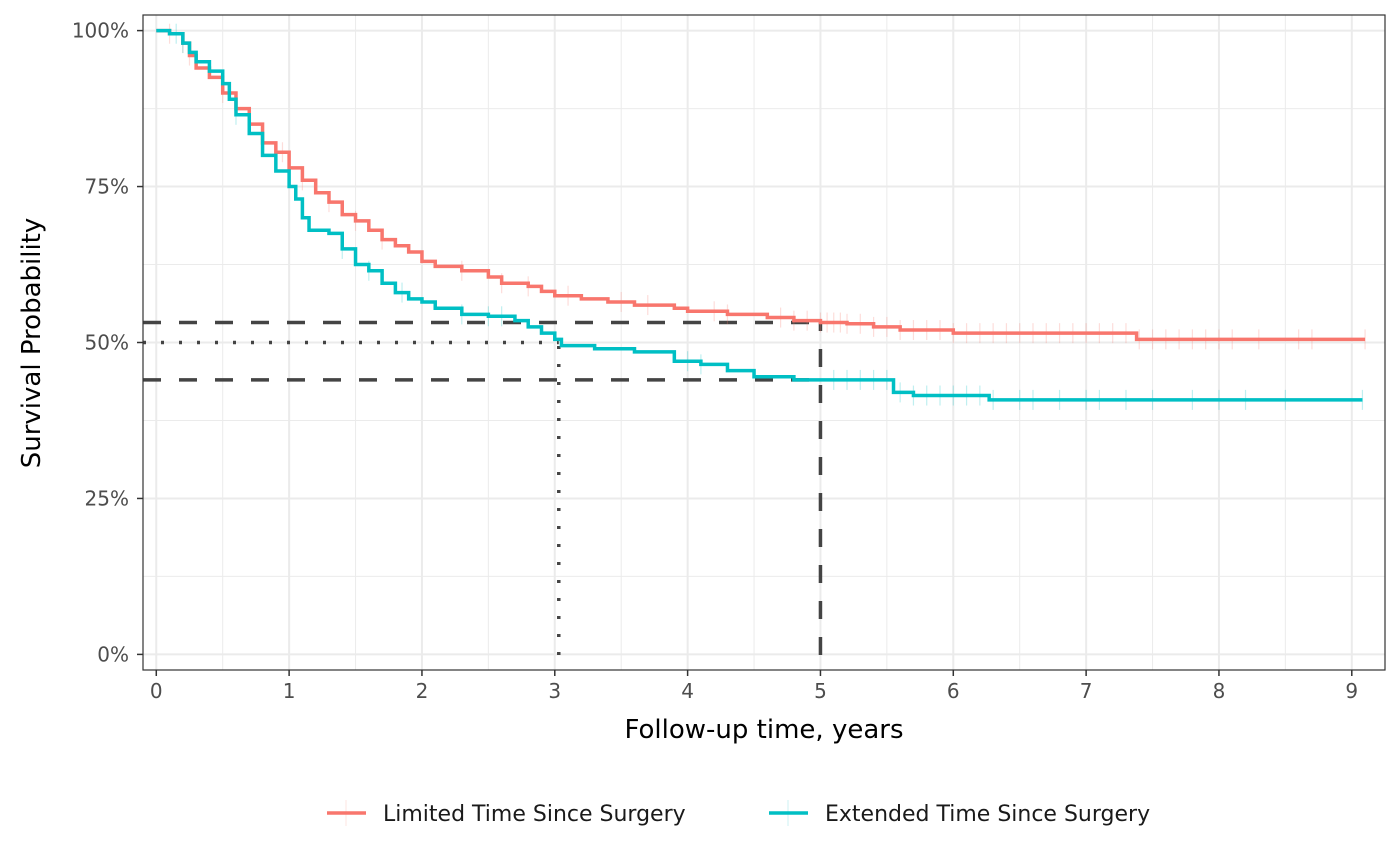 This screenshot has height=865, width=1400. Describe the element at coordinates (763, 730) in the screenshot. I see `x-axis-title: Follow-up time, years` at that location.